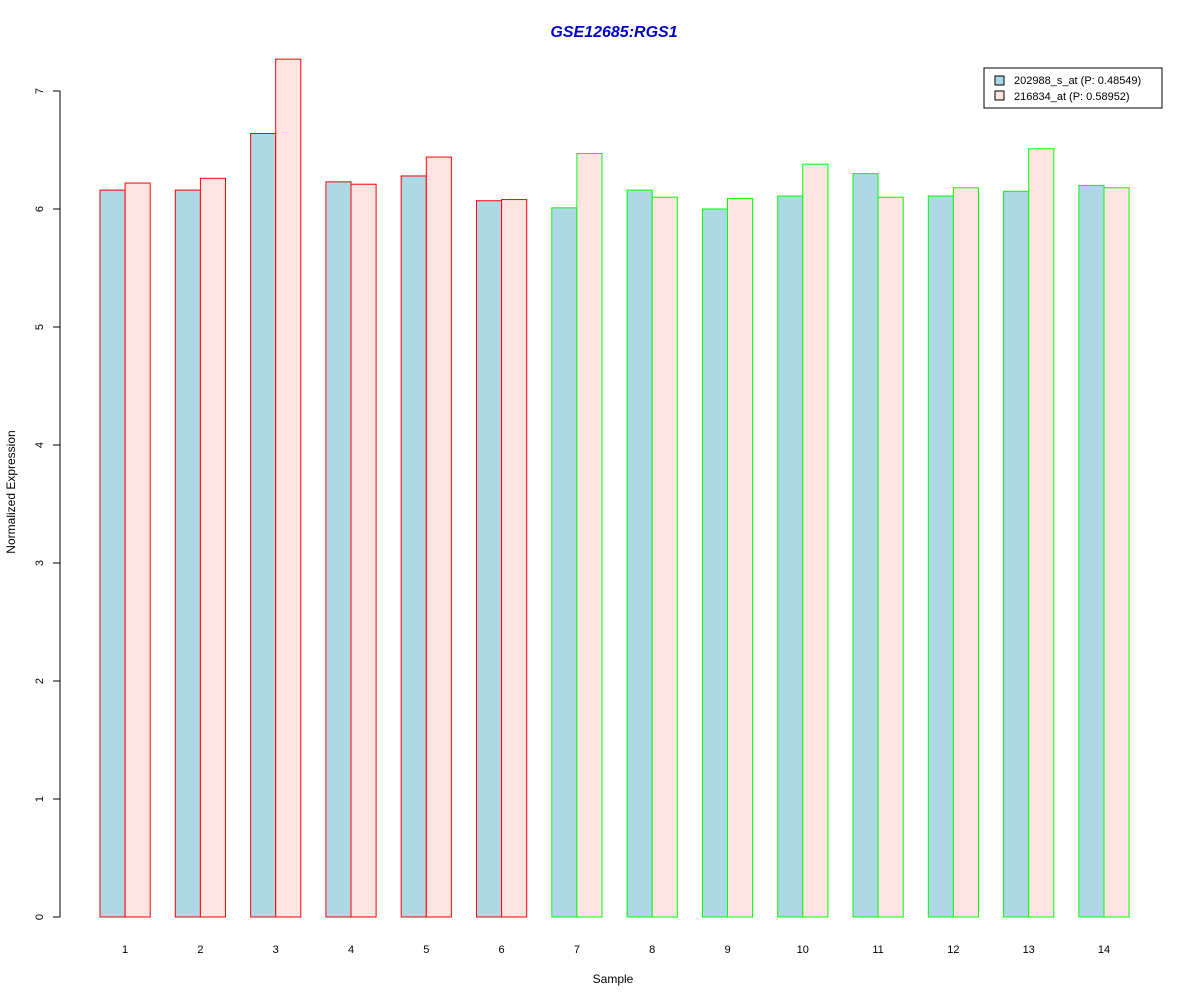 The height and width of the screenshot is (1000, 1200). What do you see at coordinates (200, 950) in the screenshot?
I see `x-tick-label-2: 2` at bounding box center [200, 950].